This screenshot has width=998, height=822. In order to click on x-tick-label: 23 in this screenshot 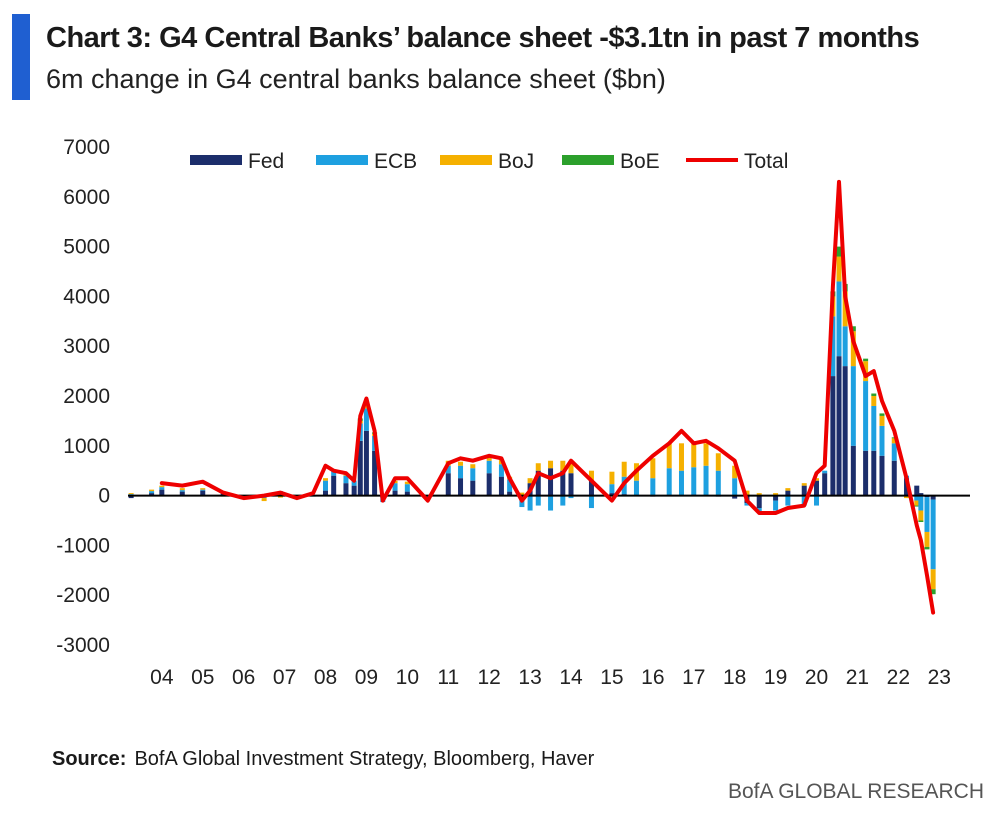, I will do `click(939, 677)`.